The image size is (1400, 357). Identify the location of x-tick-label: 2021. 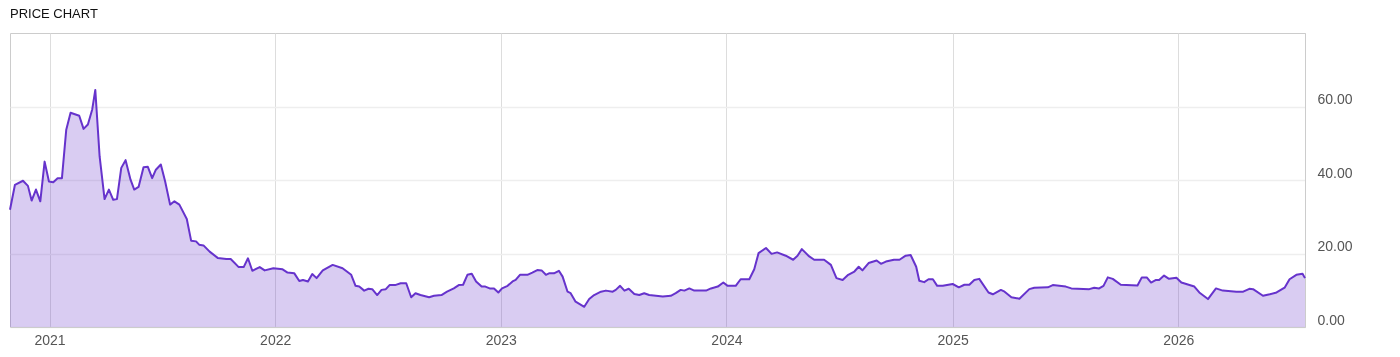
(50, 339).